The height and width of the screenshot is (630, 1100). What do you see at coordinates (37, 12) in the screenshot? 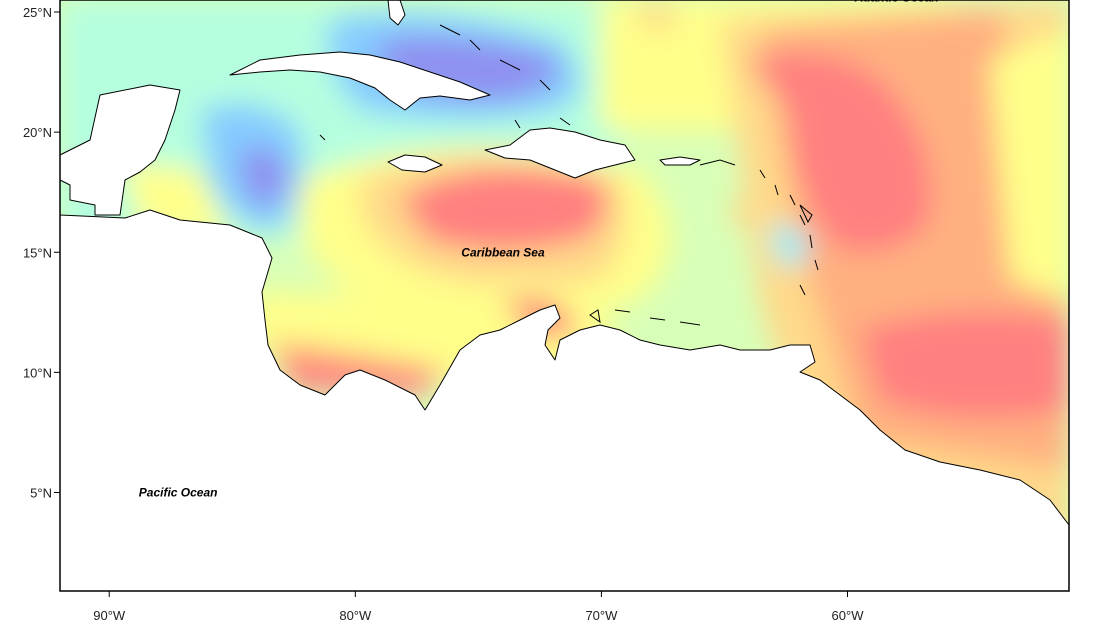
I see `y-tick-label: 25°N` at bounding box center [37, 12].